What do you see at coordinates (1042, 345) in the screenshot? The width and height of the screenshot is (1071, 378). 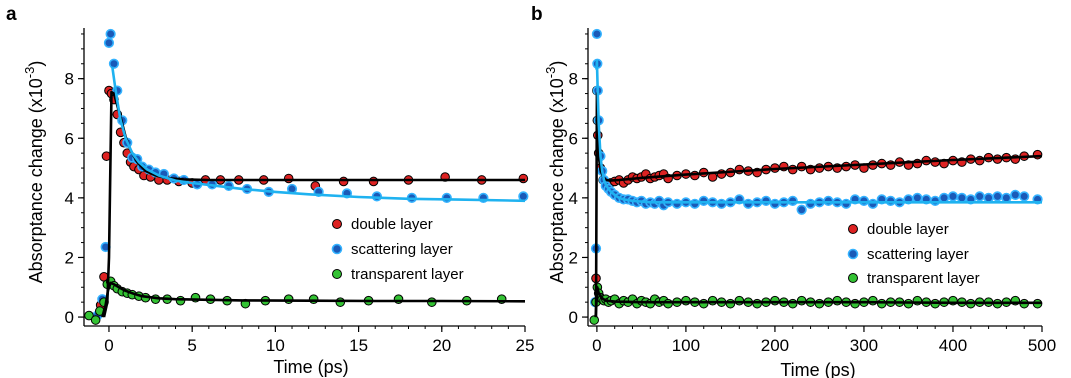 I see `x-tick-label: 500` at bounding box center [1042, 345].